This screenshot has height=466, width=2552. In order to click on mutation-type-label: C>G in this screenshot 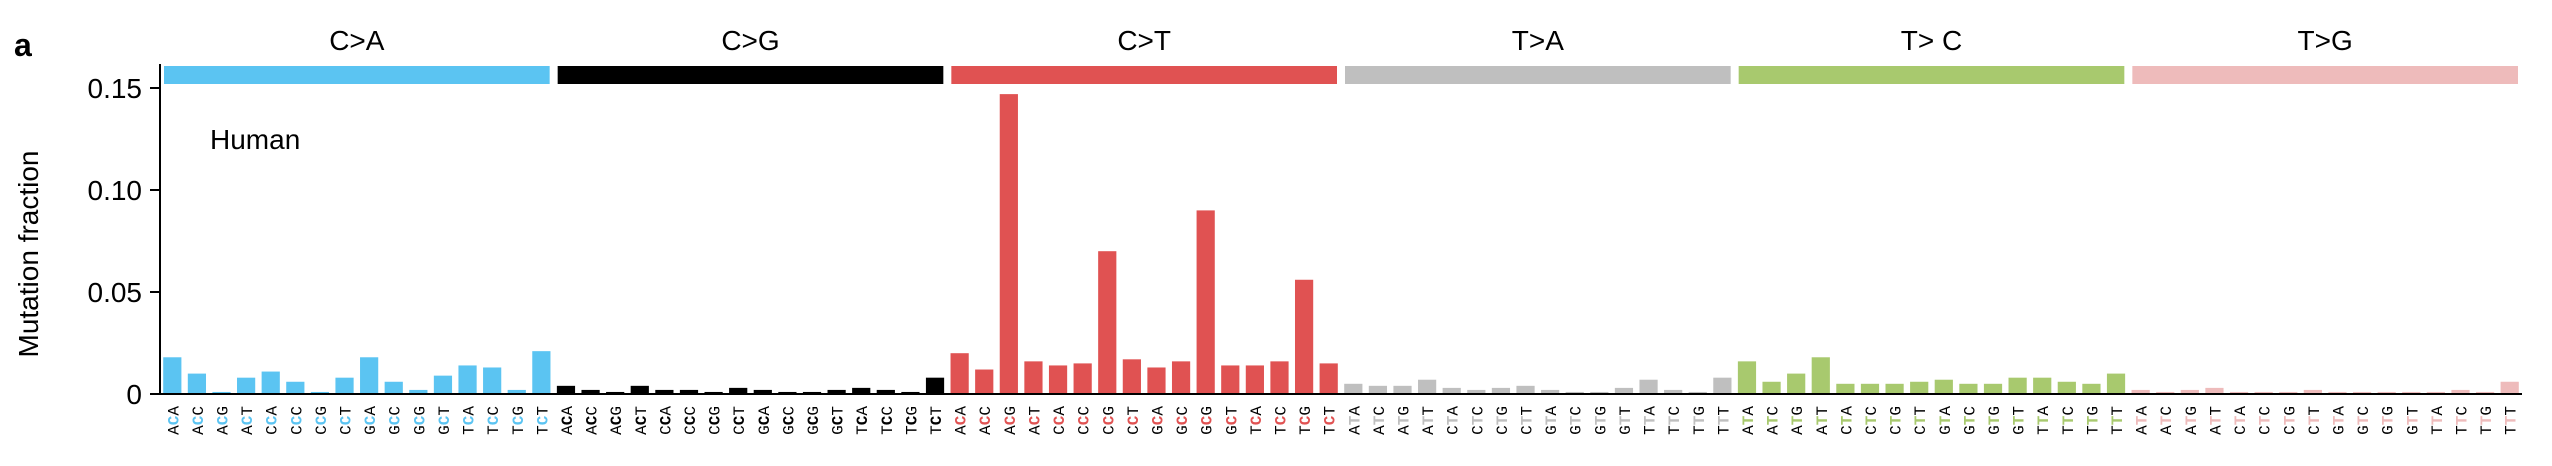, I will do `click(750, 40)`.